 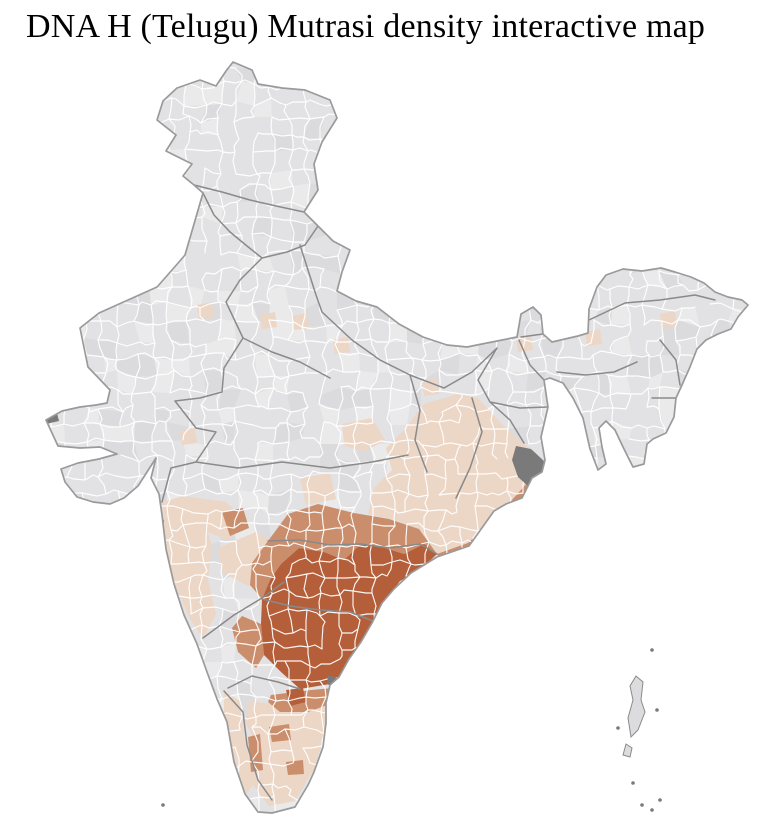 What do you see at coordinates (411, 730) in the screenshot?
I see `island-groups` at bounding box center [411, 730].